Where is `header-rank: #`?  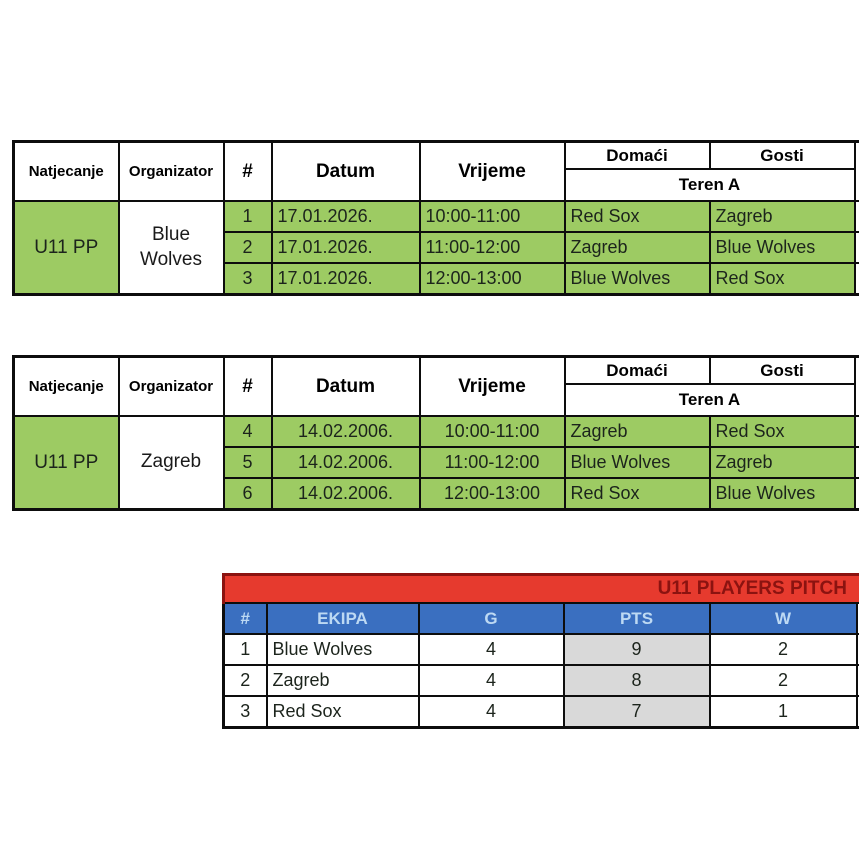 header-rank: # is located at coordinates (245, 618).